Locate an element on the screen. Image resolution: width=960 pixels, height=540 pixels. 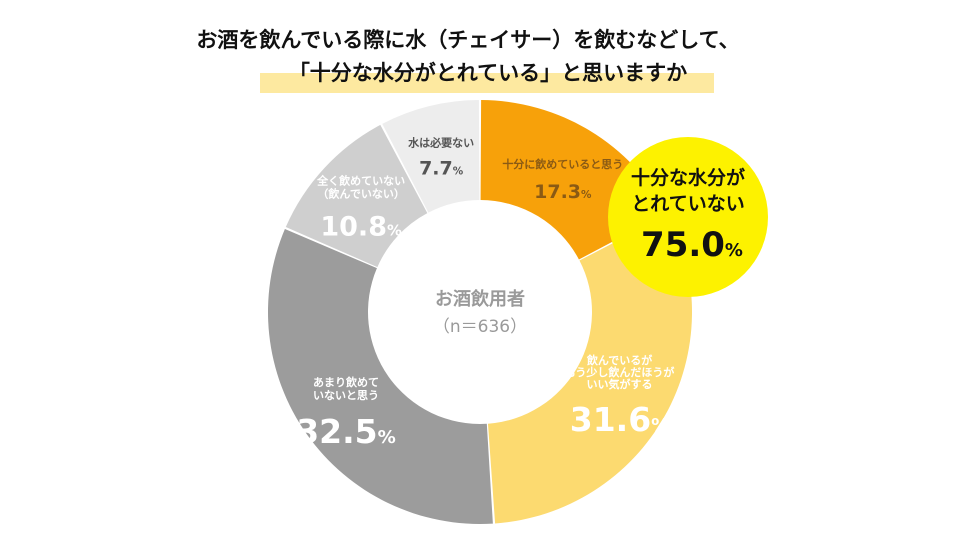
slice-value: 17.3% is located at coordinates (563, 192).